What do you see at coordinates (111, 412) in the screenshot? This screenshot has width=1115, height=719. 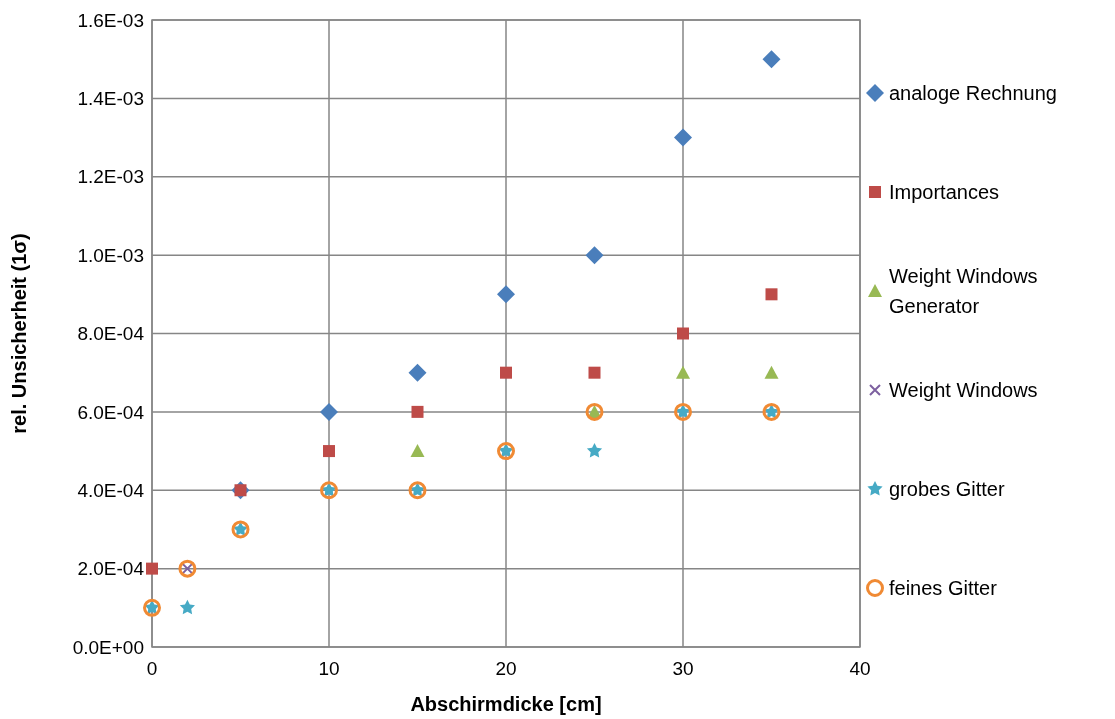 I see `y-tick-label: 6.0E-04` at bounding box center [111, 412].